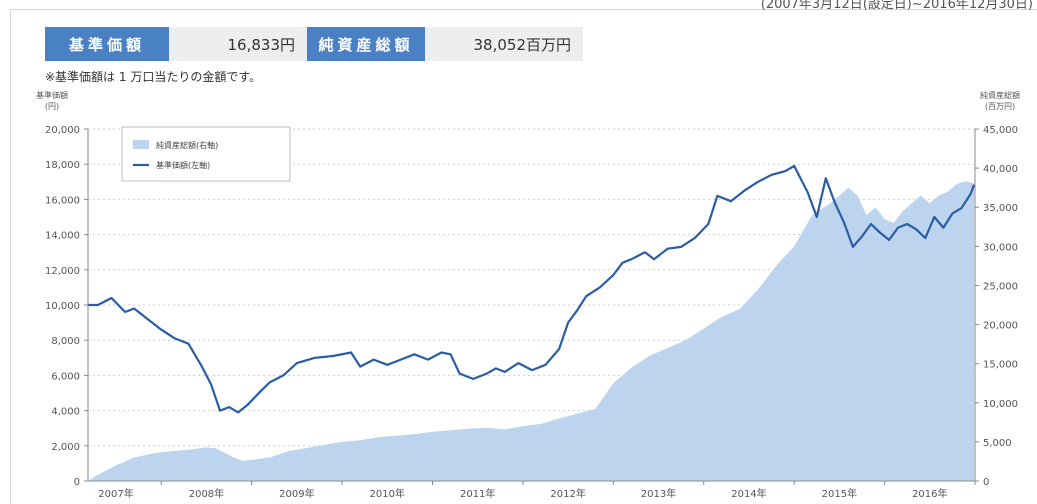 The image size is (1037, 504). I want to click on period-text: (2007年3月12日(設定日)~2016年12月30日), so click(896, 6).